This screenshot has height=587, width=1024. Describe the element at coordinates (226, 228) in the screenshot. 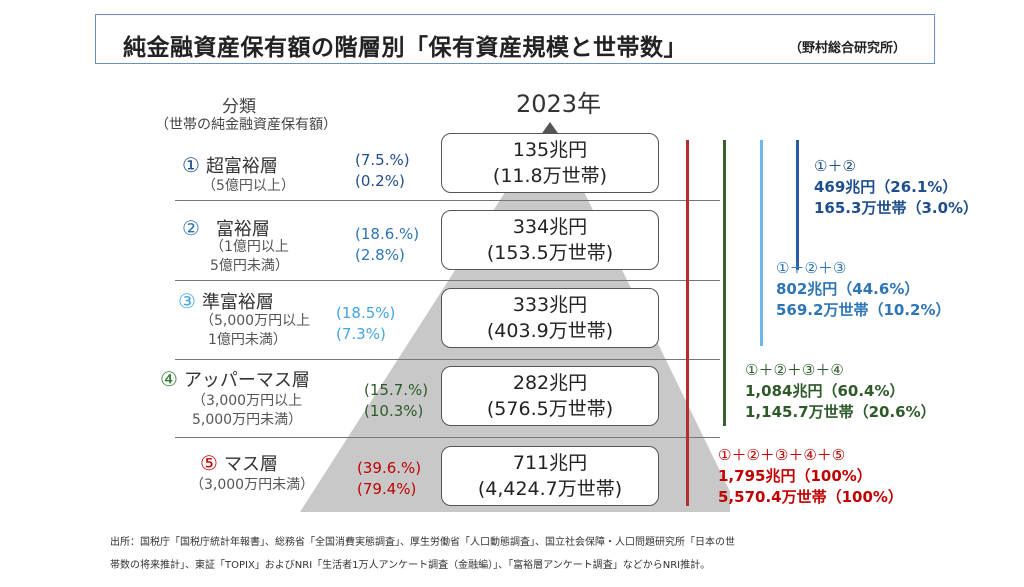

I see `tier-2-name: ② 富裕層` at that location.